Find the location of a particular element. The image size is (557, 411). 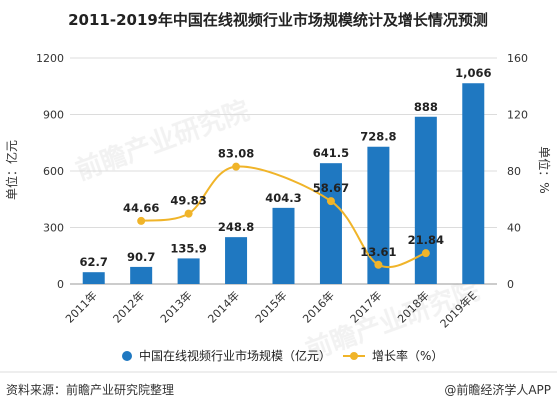

right-tick-label: 160 is located at coordinates (517, 58).